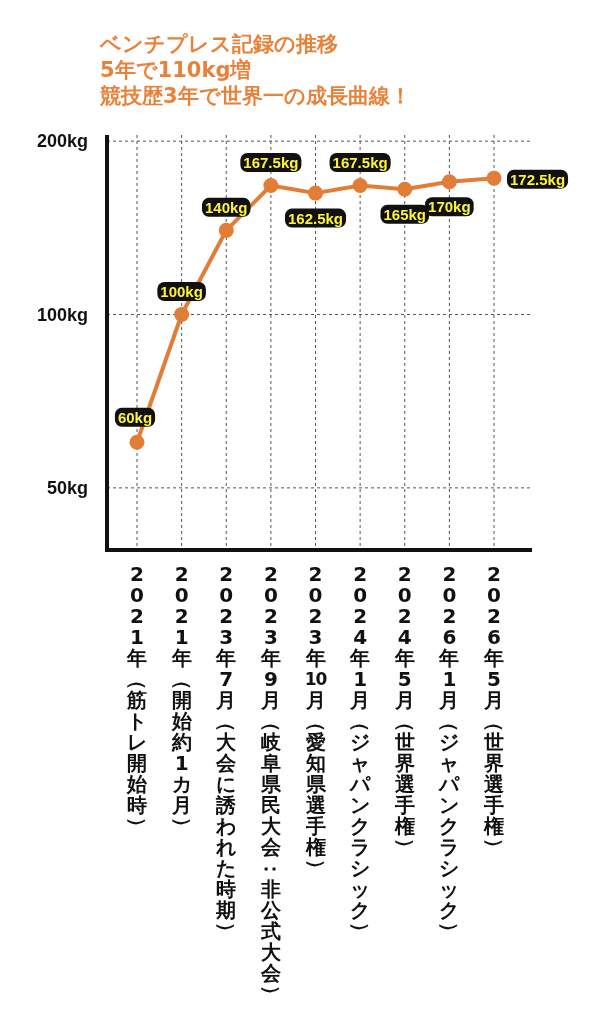 This screenshot has width=603, height=1024. I want to click on data-label: 170kg, so click(449, 207).